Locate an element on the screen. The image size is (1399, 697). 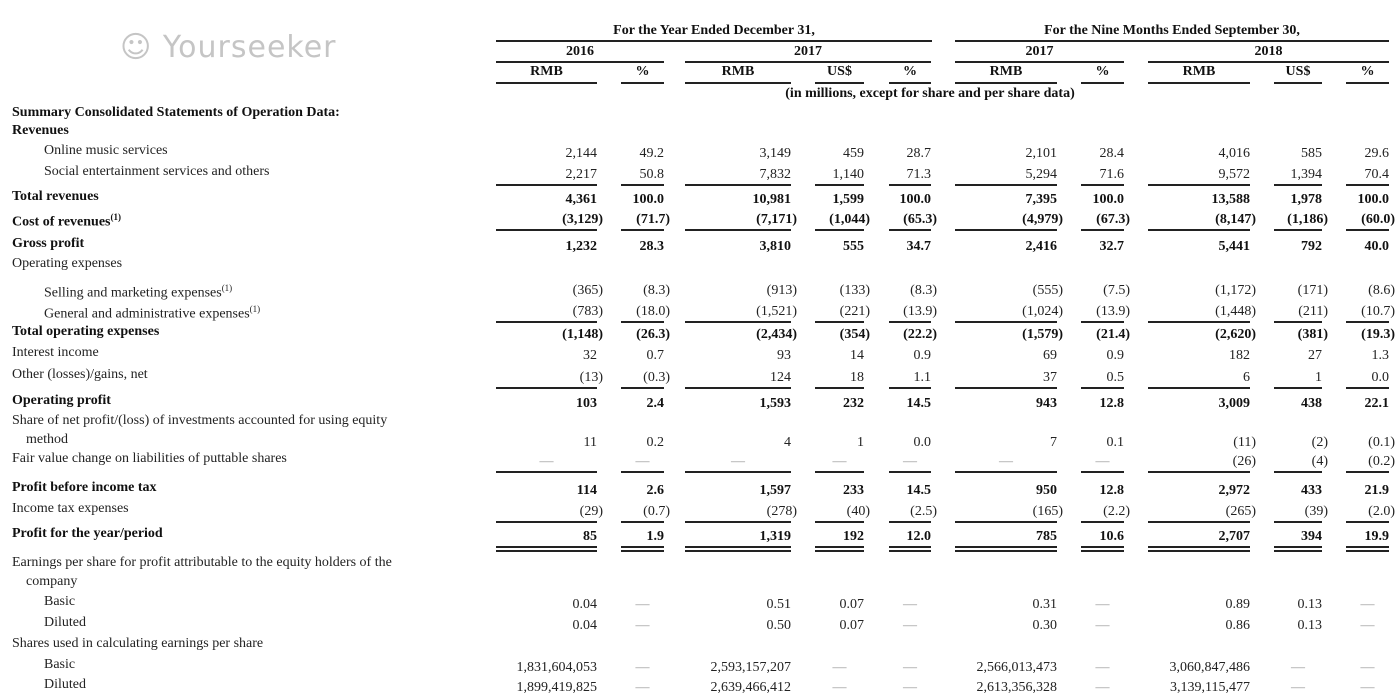
row-label-text: Online music services is located at coordinates (106, 150).